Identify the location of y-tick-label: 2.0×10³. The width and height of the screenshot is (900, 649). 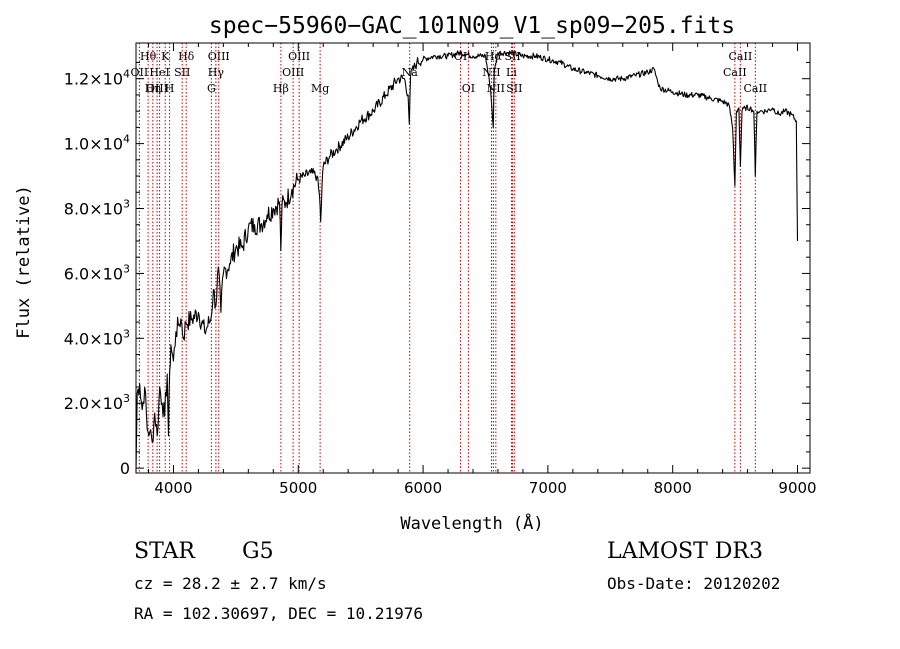
(97, 402).